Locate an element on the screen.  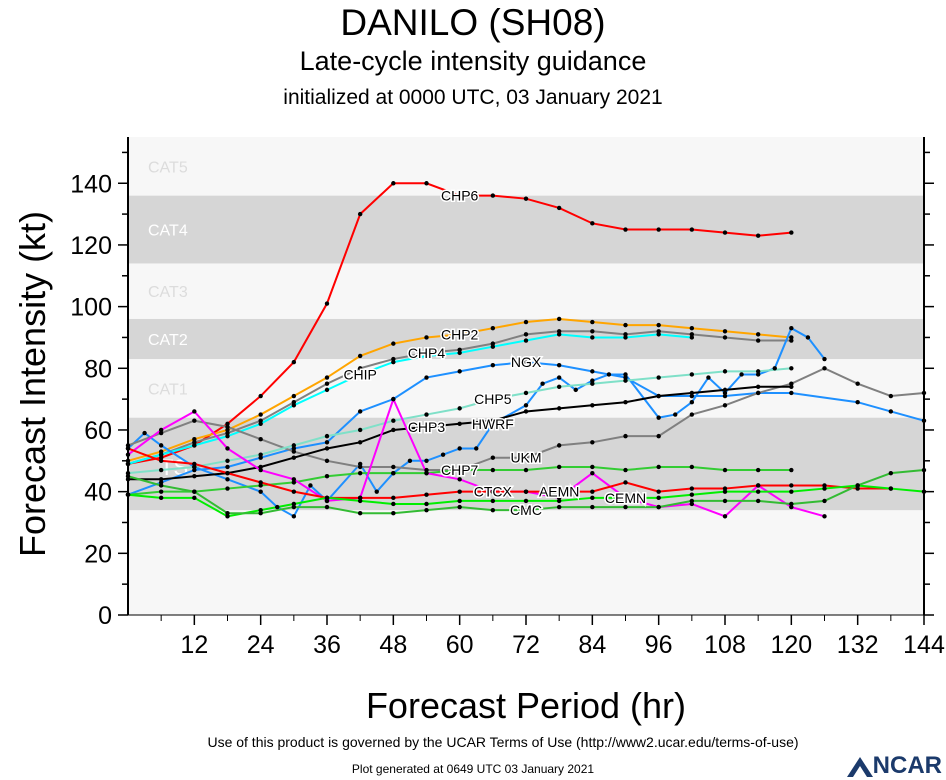
series-label-hwrf: HWRF is located at coordinates (493, 424).